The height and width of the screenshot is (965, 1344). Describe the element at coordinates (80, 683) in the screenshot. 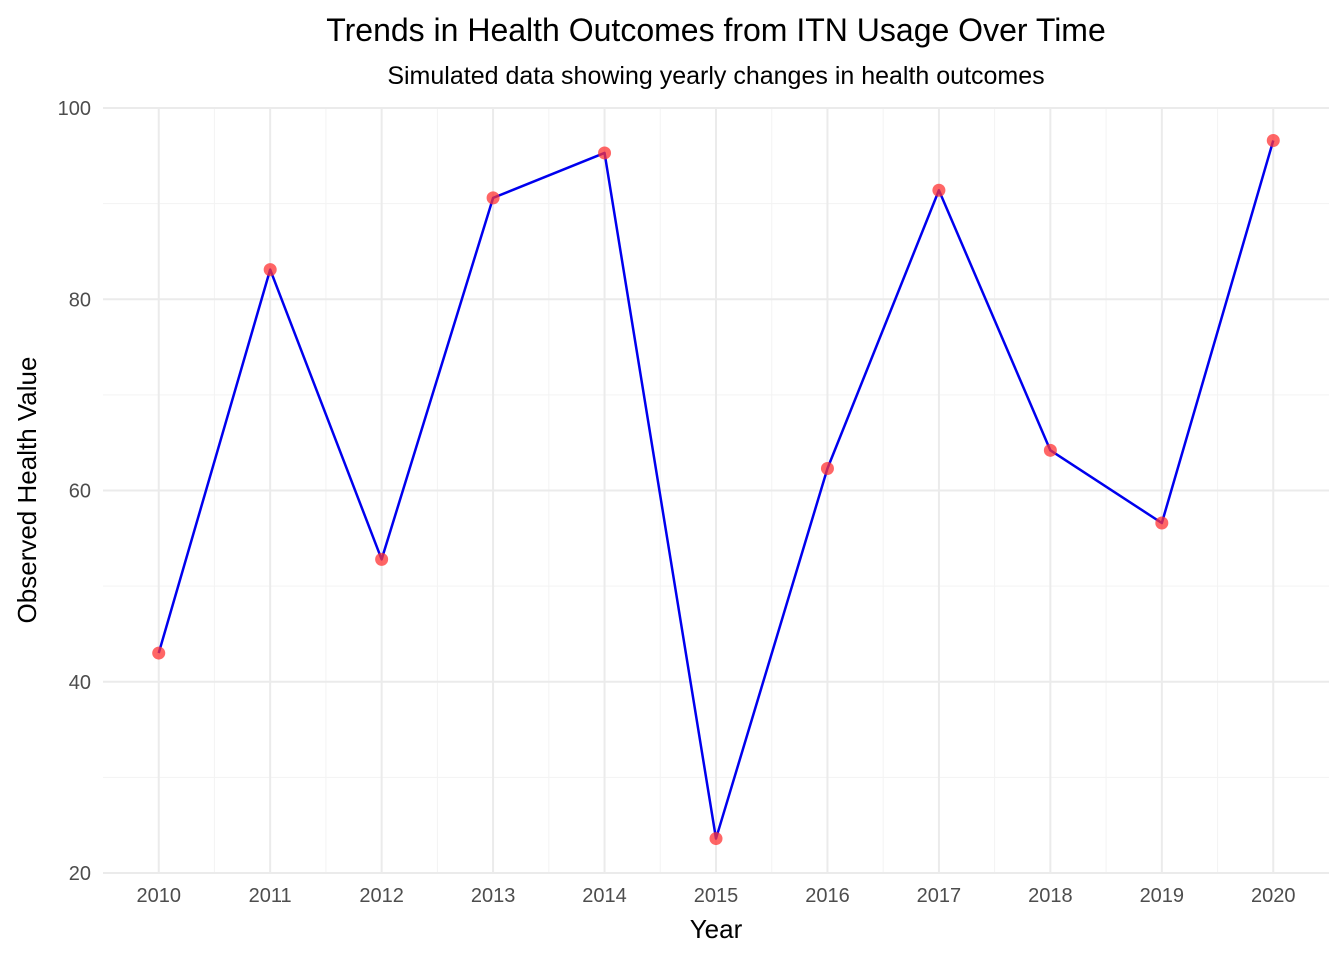

I see `y-tick-label: 40` at that location.